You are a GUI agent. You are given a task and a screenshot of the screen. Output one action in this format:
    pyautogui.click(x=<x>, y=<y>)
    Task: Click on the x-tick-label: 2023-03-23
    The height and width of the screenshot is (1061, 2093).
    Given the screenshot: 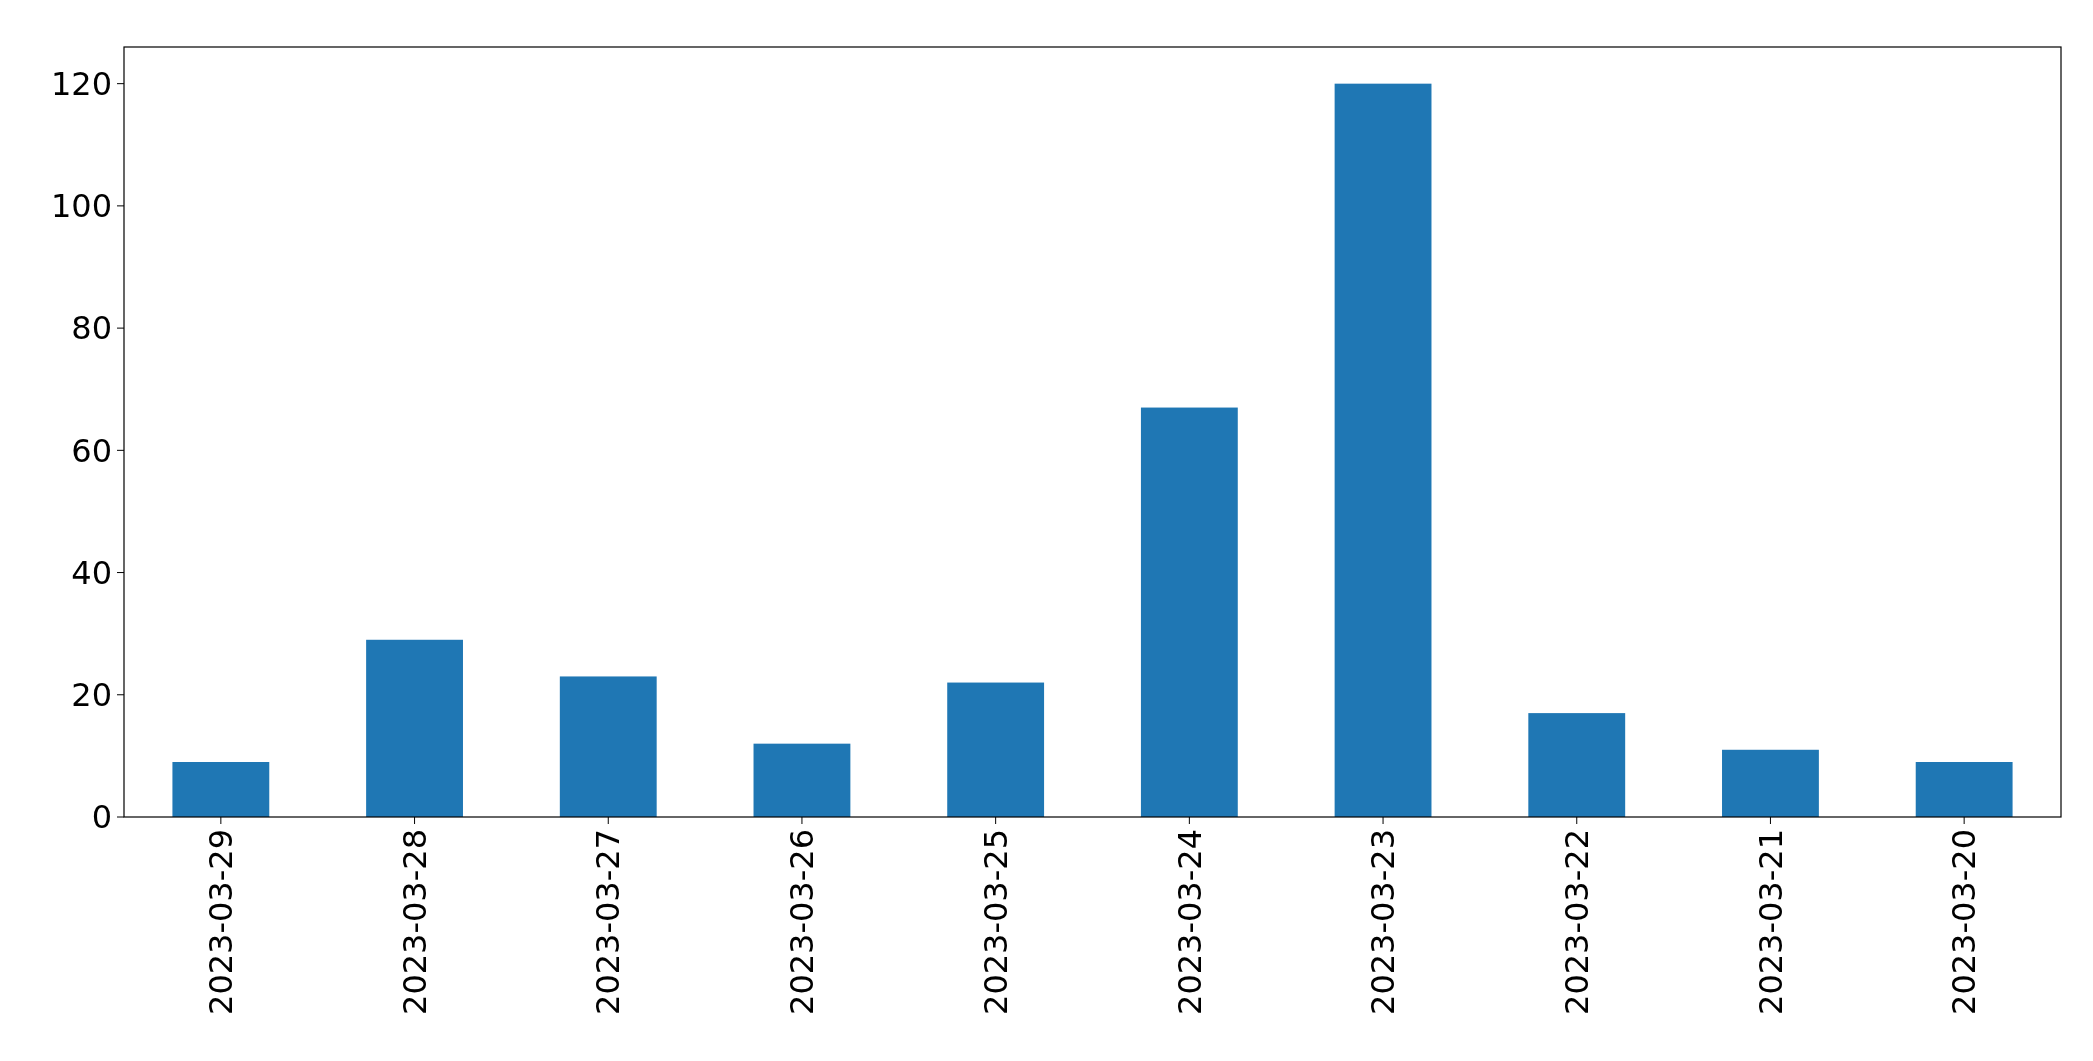 What is the action you would take?
    pyautogui.click(x=1383, y=922)
    